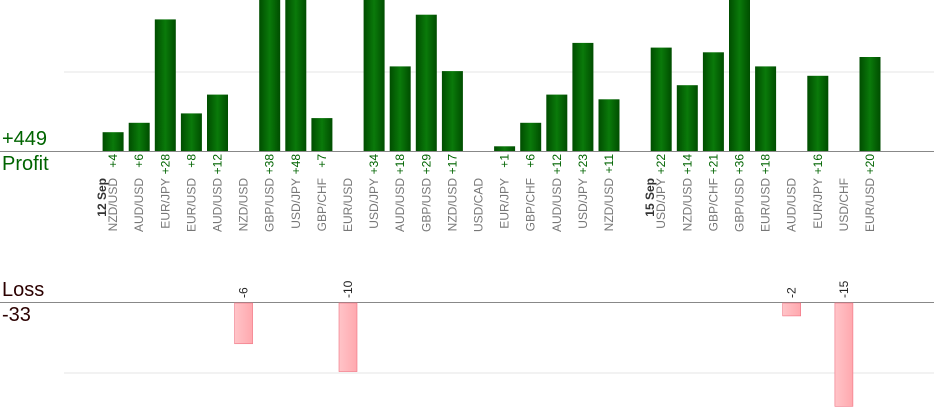 The width and height of the screenshot is (934, 420). Describe the element at coordinates (270, 164) in the screenshot. I see `value-label: +38` at that location.